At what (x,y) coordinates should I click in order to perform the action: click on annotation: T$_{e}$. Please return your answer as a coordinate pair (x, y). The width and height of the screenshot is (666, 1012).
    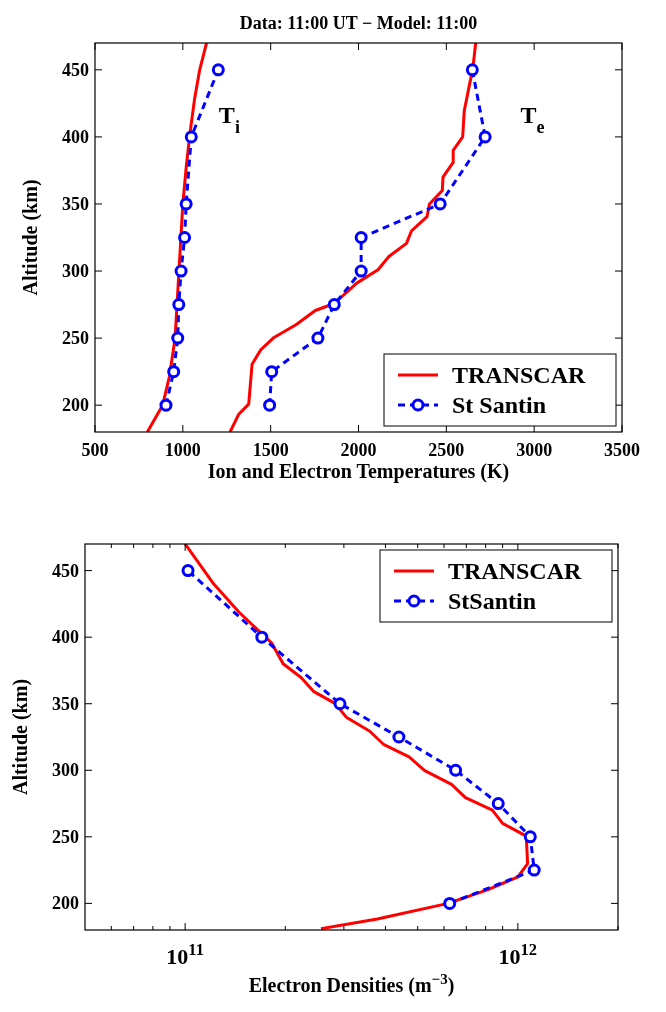
    Looking at the image, I should click on (532, 119).